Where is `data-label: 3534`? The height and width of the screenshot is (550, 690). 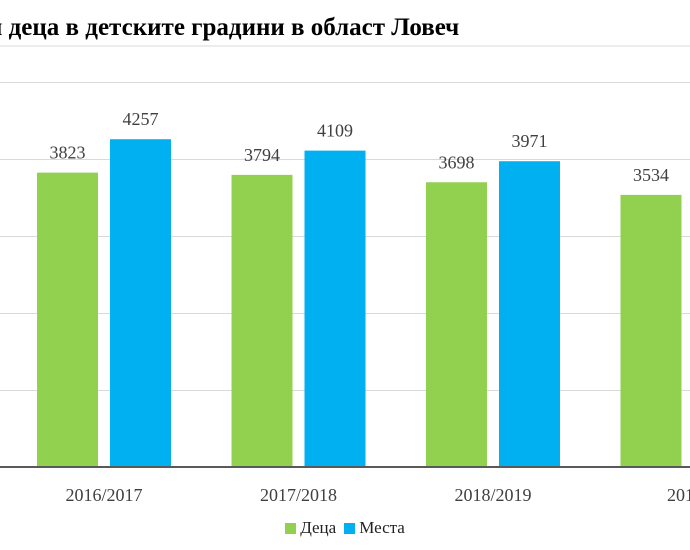 data-label: 3534 is located at coordinates (651, 175).